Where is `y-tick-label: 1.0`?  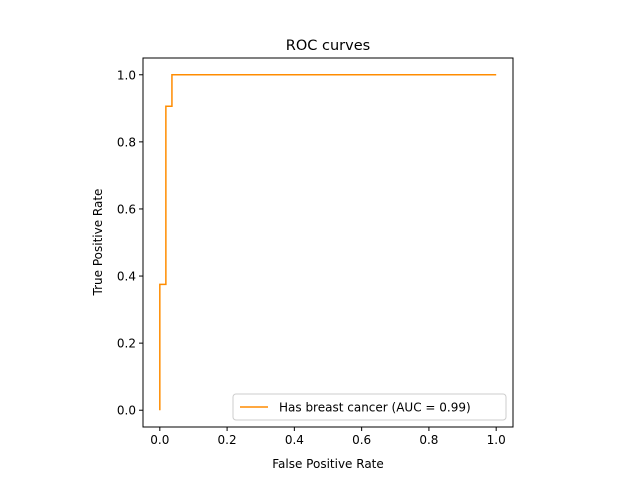 y-tick-label: 1.0 is located at coordinates (126, 75).